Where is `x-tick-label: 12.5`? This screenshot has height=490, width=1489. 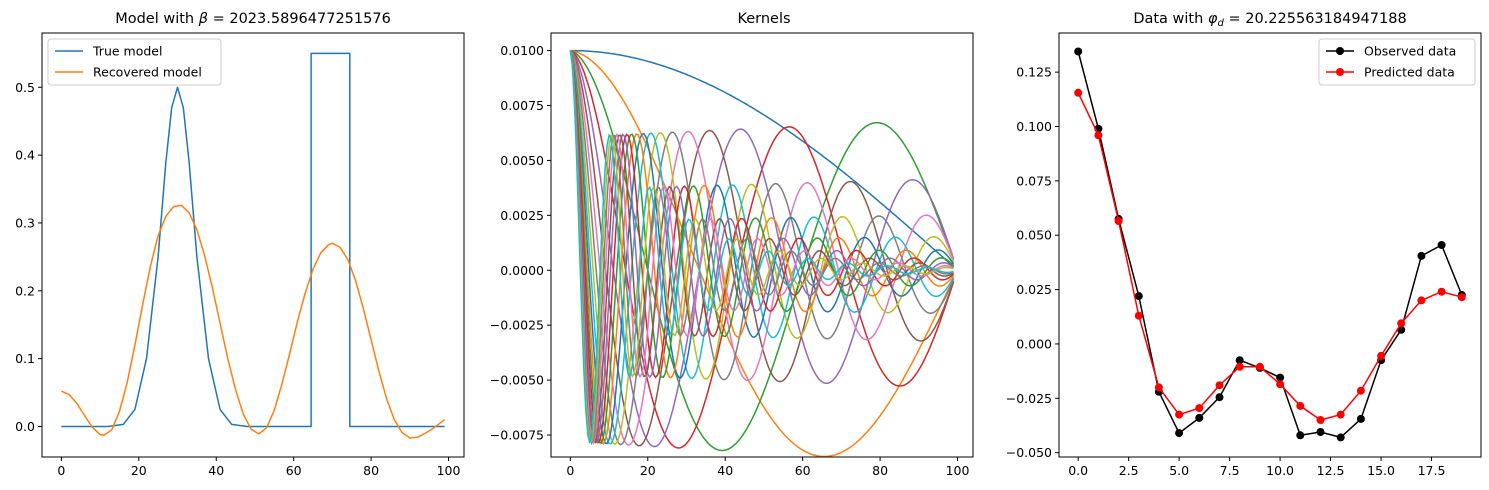
x-tick-label: 12.5 is located at coordinates (1331, 470).